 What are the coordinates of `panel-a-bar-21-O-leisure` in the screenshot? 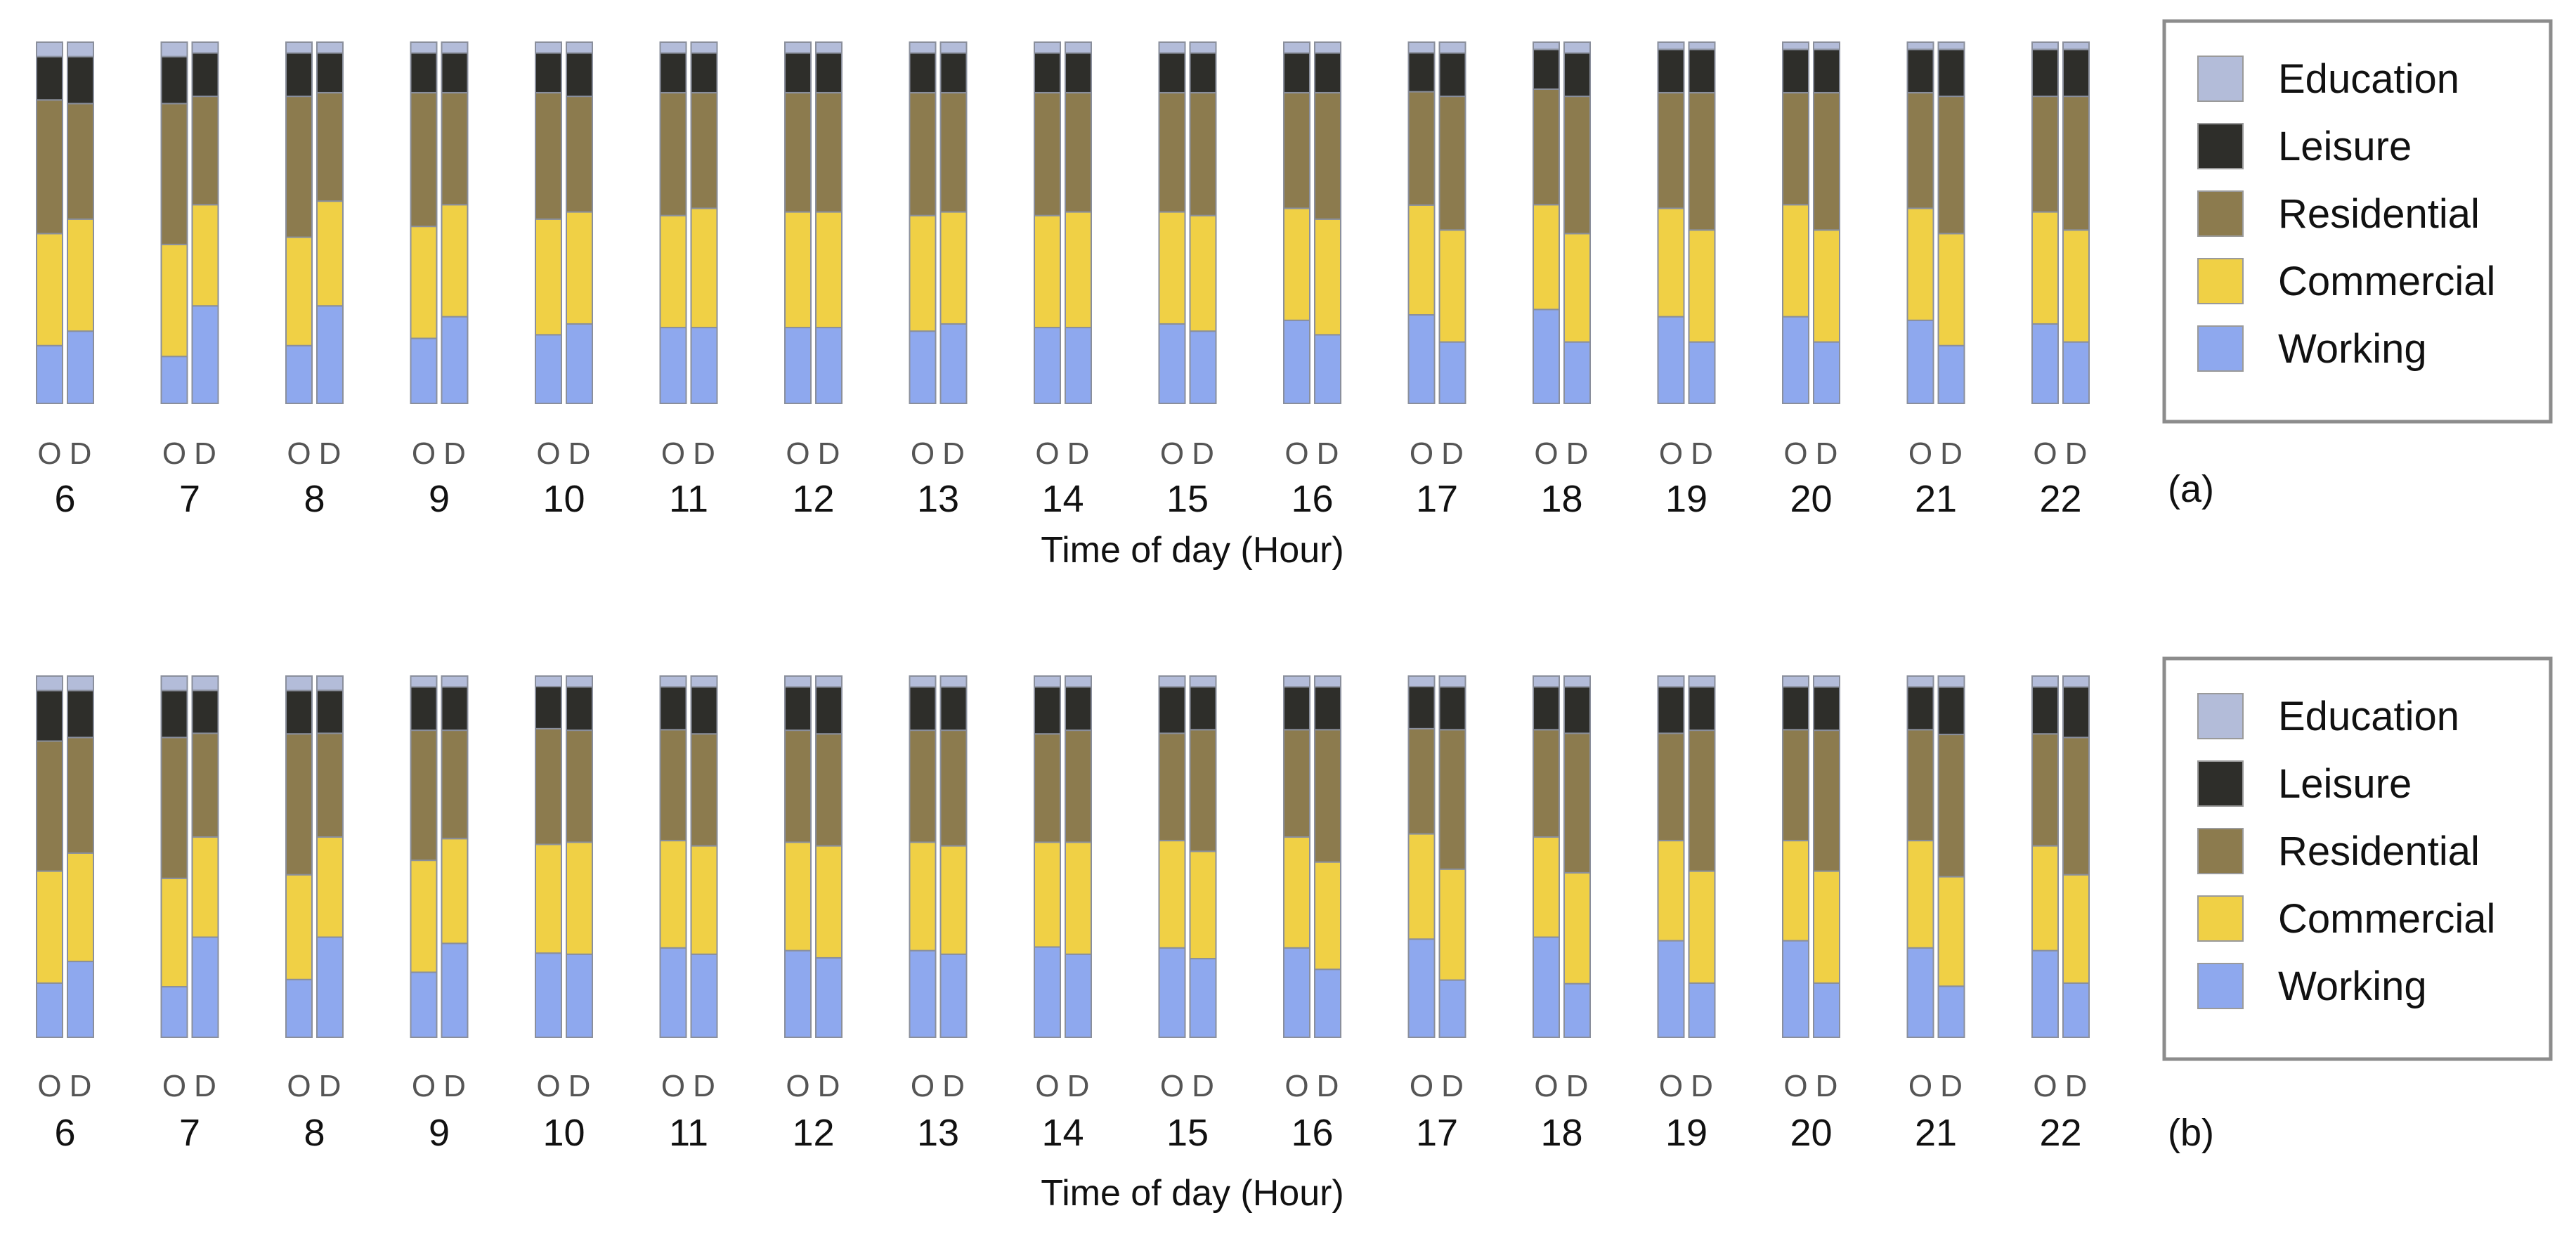 It's located at (1920, 70).